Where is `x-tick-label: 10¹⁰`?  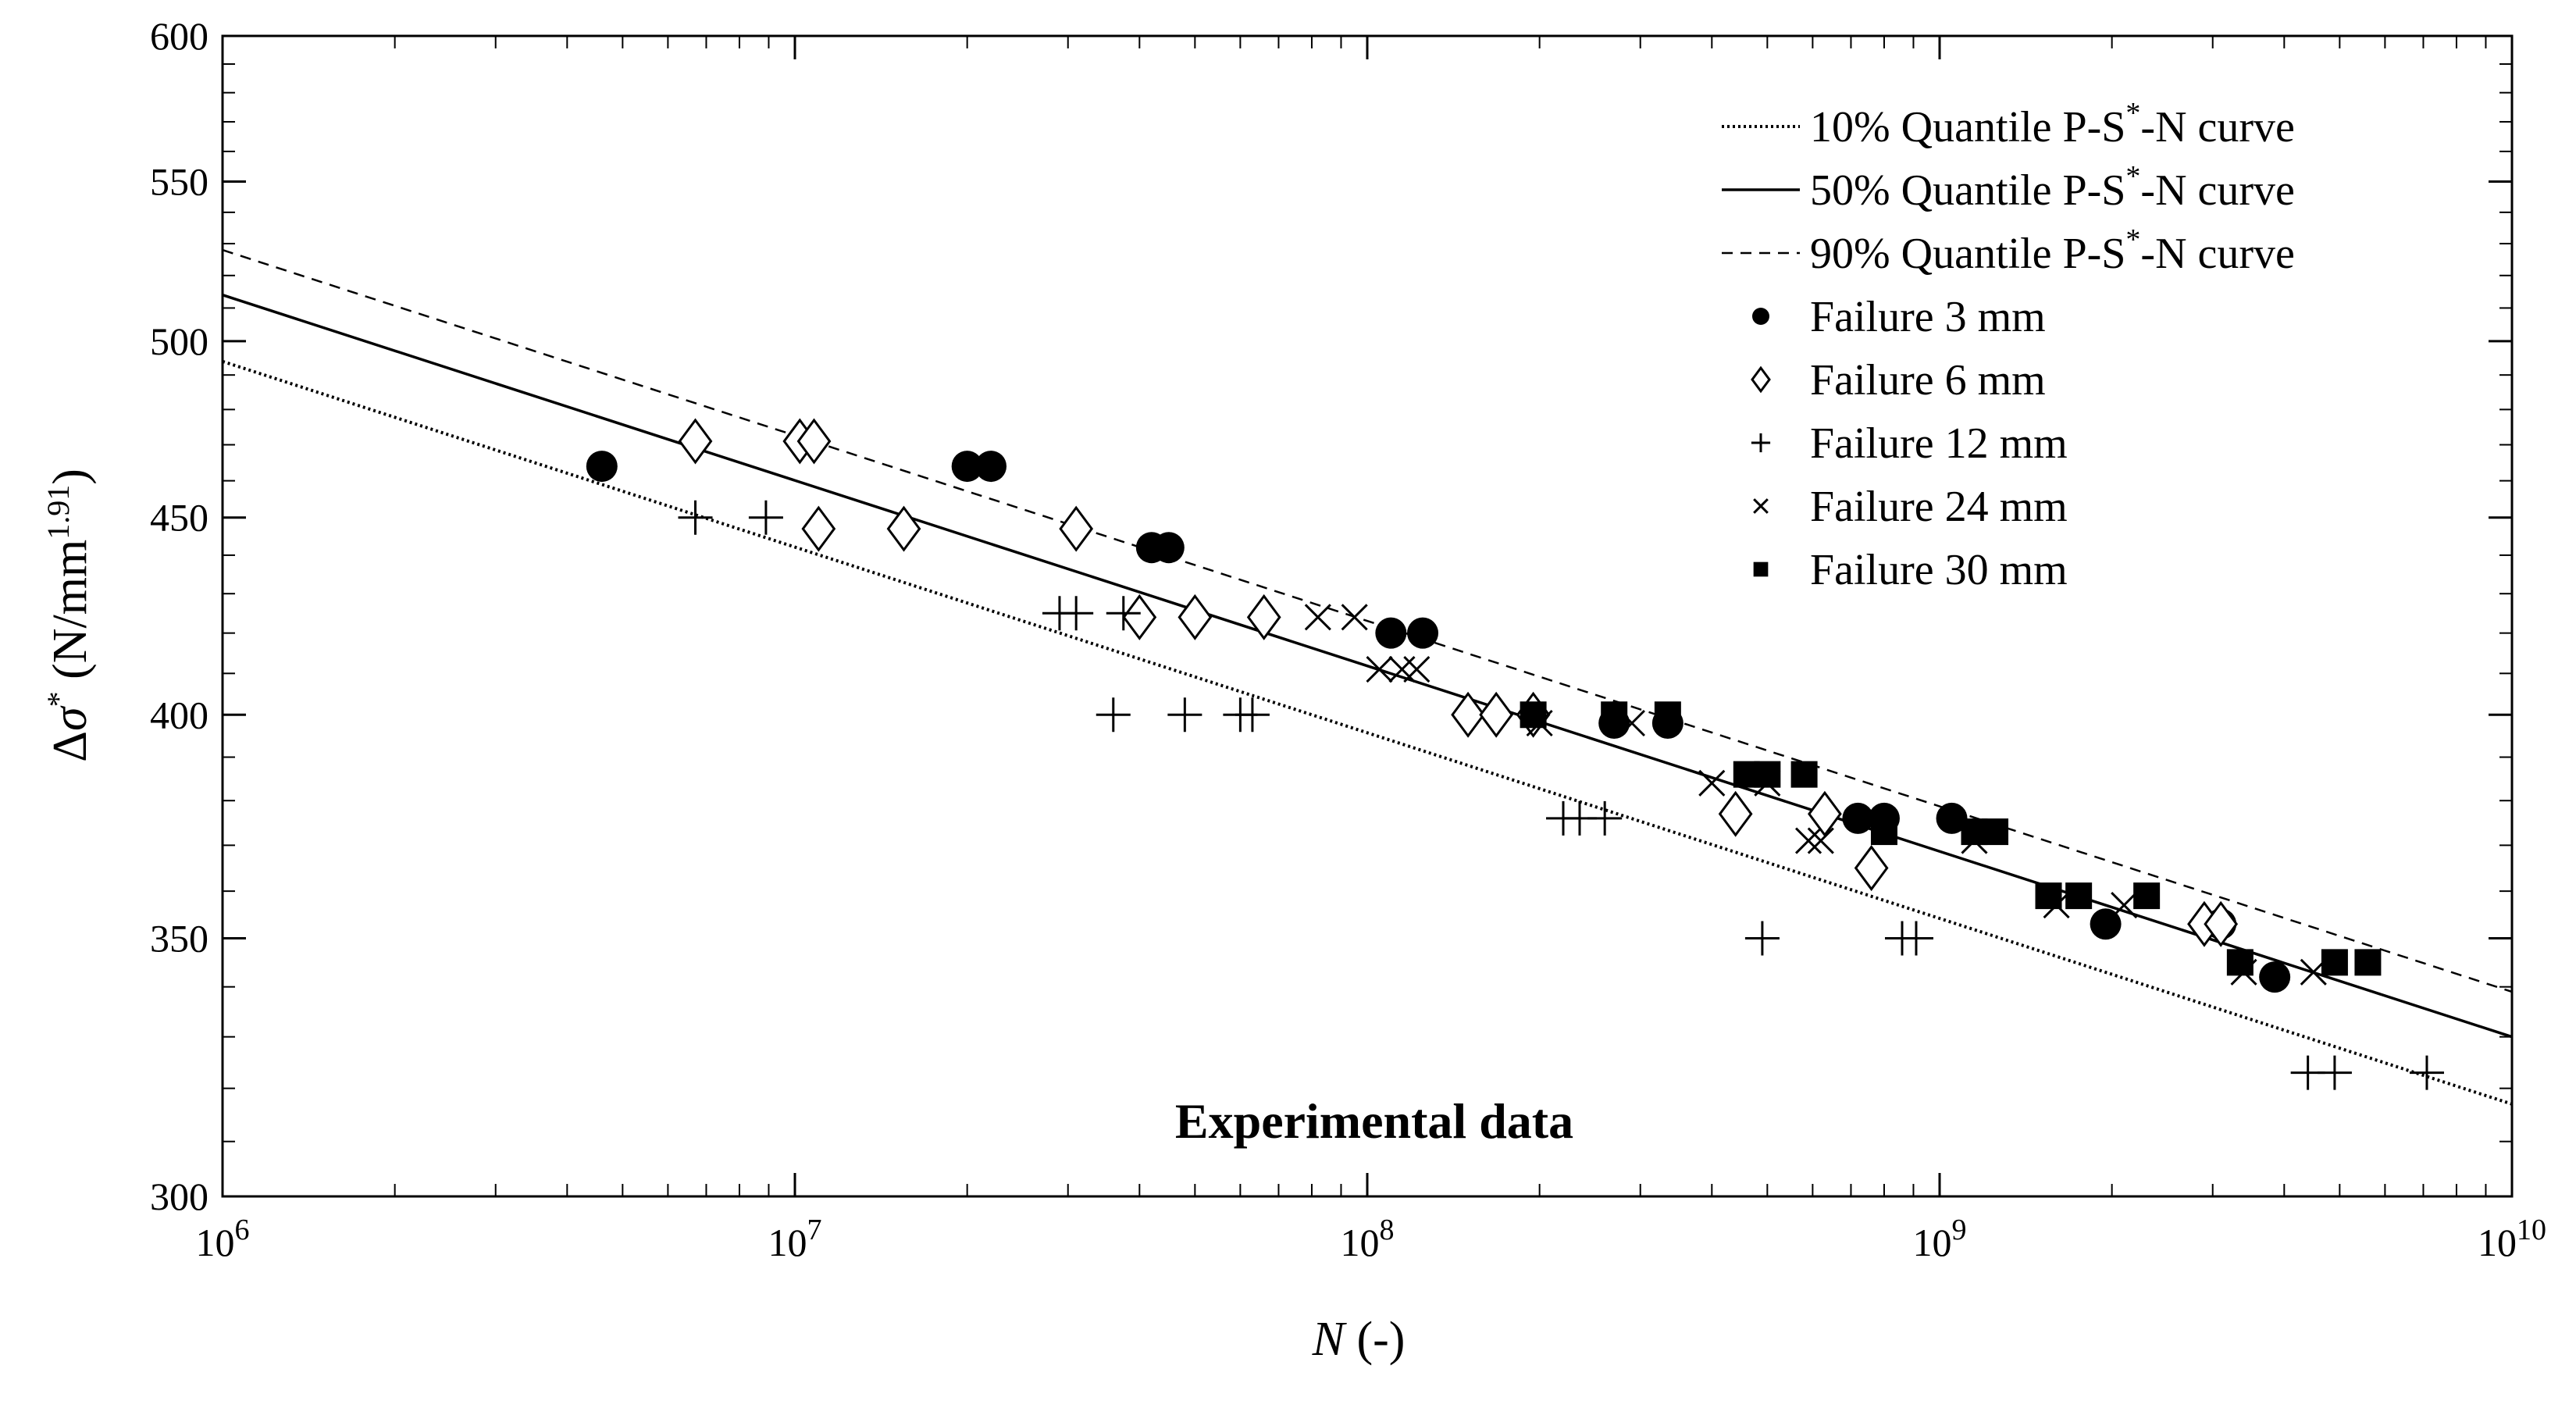 x-tick-label: 10¹⁰ is located at coordinates (2512, 1239).